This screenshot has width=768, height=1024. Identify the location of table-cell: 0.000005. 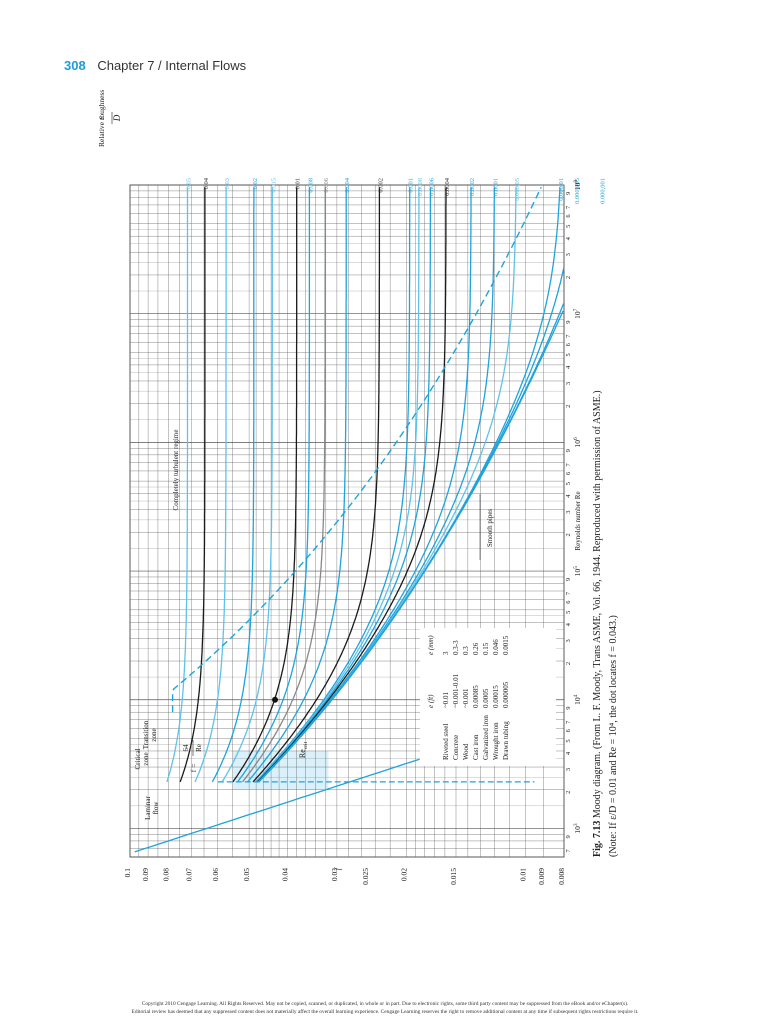
(506, 694).